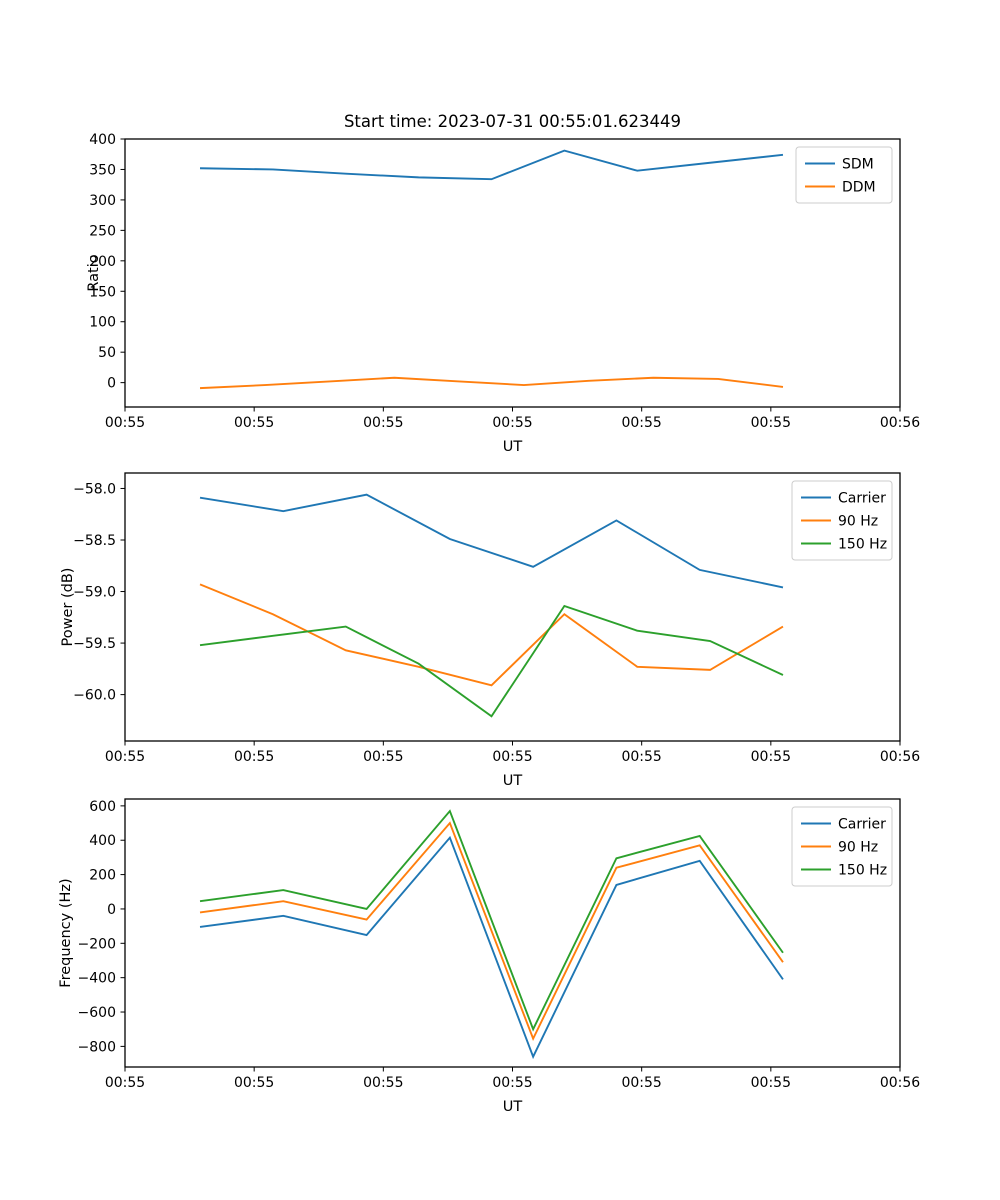 This screenshot has height=1200, width=1000. Describe the element at coordinates (512, 121) in the screenshot. I see `figure-title: Start time: 2023-07-31 00:55:01.623449` at that location.